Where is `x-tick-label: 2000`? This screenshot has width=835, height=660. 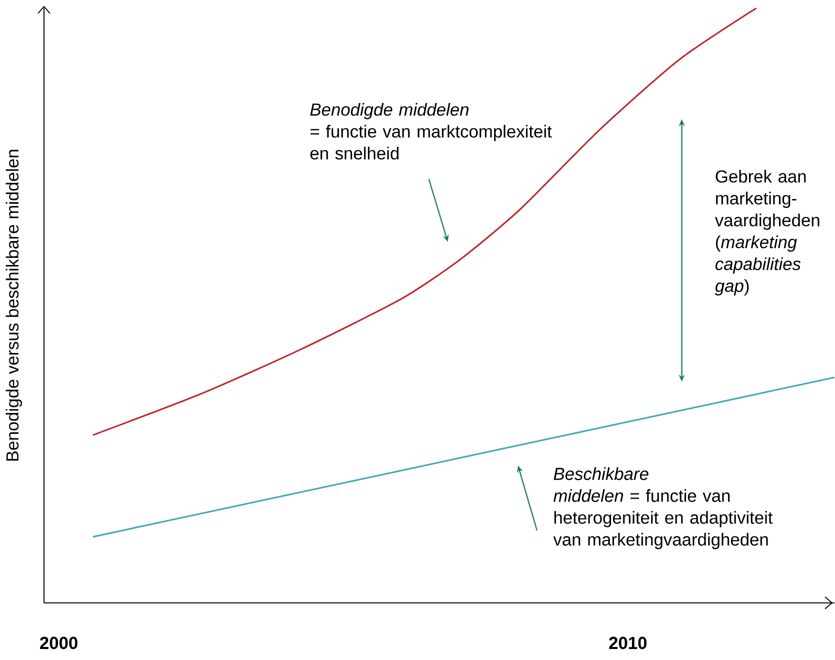 x-tick-label: 2000 is located at coordinates (59, 643).